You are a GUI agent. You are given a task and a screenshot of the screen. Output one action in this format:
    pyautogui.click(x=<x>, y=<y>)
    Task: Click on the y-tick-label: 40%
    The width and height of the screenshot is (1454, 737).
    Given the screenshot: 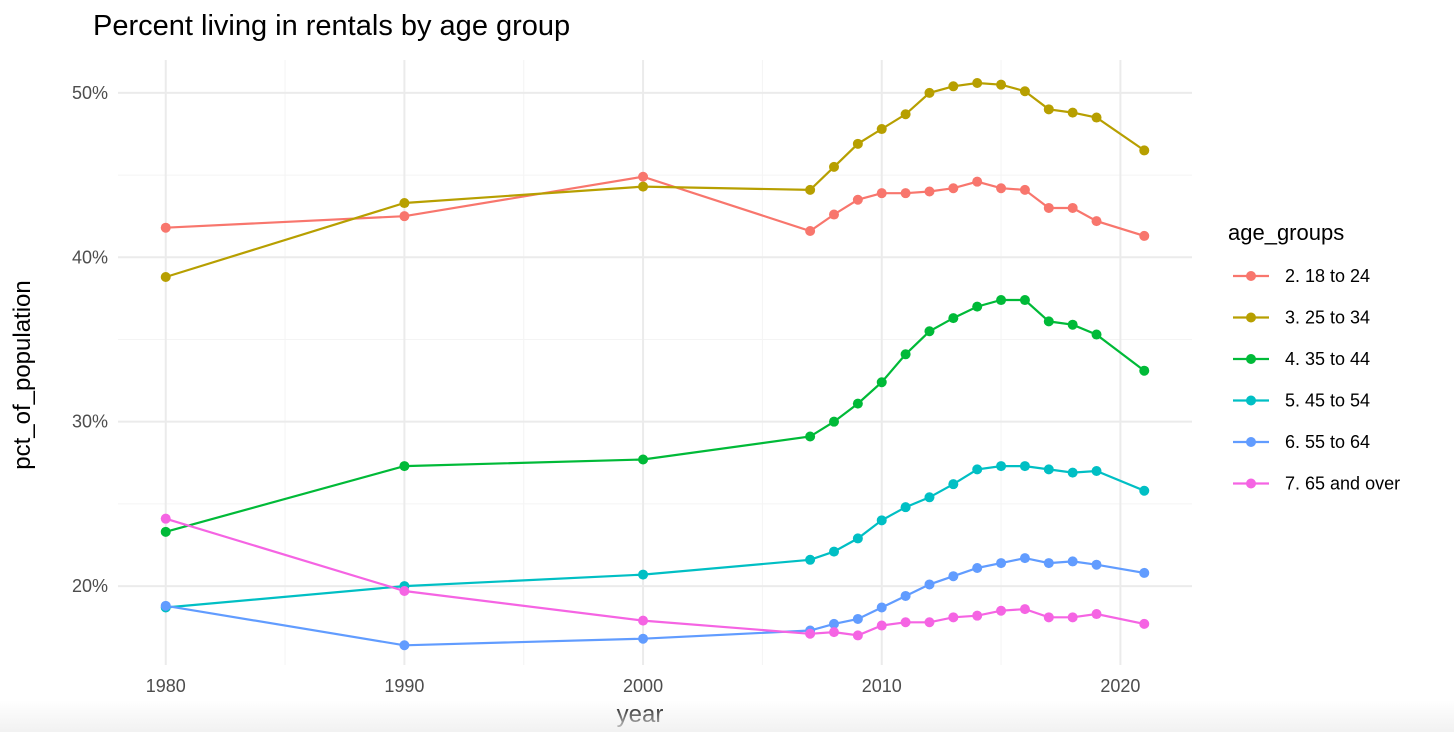 What is the action you would take?
    pyautogui.click(x=90, y=257)
    